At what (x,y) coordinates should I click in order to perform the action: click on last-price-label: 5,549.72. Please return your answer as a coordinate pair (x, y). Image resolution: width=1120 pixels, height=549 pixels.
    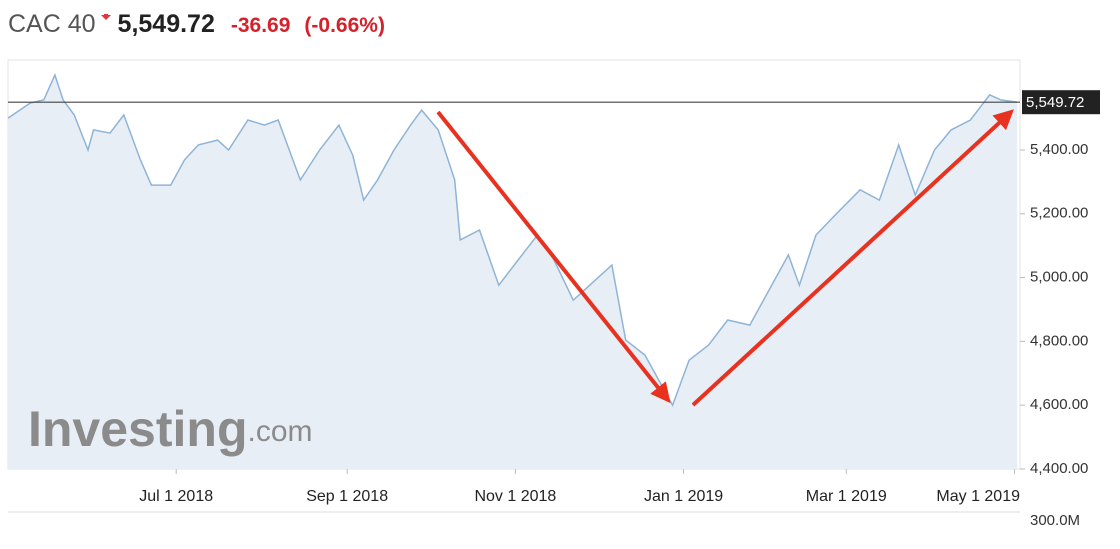
    Looking at the image, I should click on (1055, 102).